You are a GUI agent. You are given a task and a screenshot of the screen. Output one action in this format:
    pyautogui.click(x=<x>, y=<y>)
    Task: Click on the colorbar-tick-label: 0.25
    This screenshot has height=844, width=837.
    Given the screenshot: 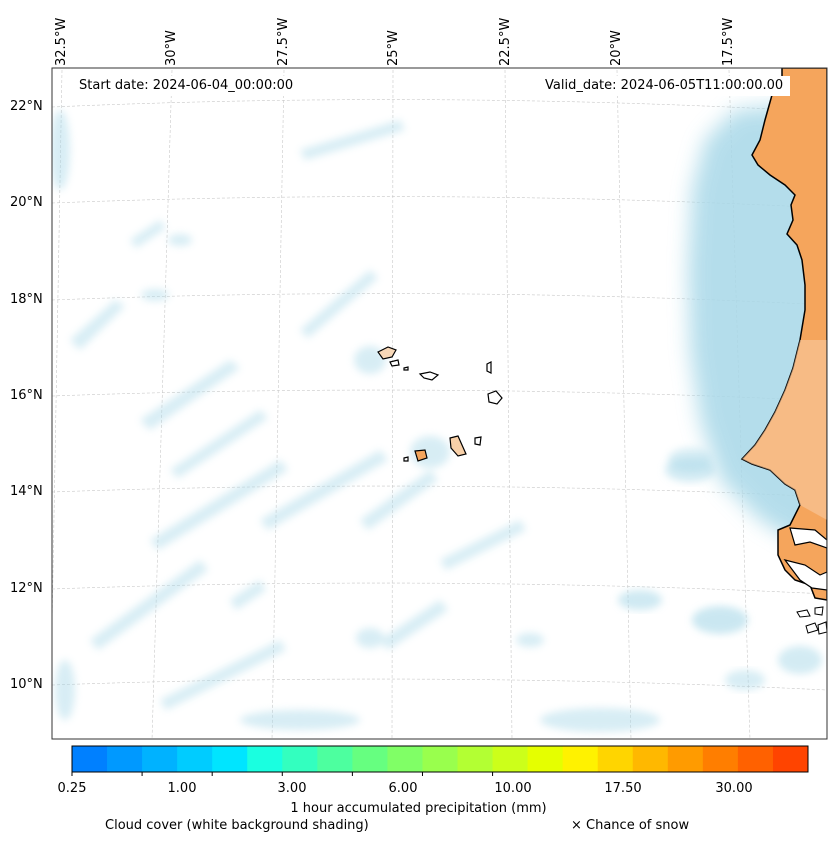 What is the action you would take?
    pyautogui.click(x=72, y=788)
    